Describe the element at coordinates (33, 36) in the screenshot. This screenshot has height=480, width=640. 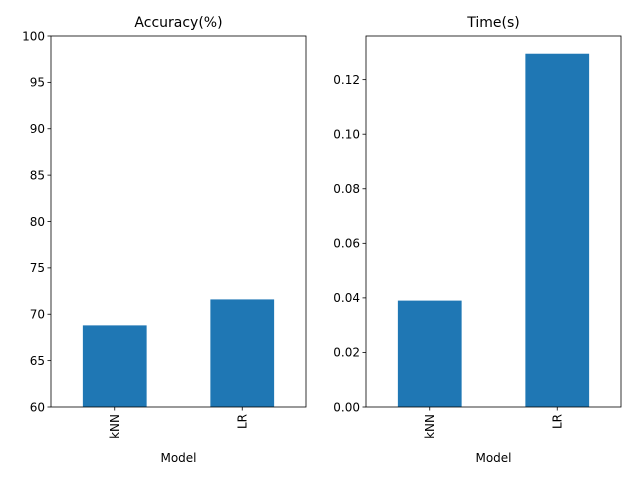
I see `y-tick-label: 100` at that location.